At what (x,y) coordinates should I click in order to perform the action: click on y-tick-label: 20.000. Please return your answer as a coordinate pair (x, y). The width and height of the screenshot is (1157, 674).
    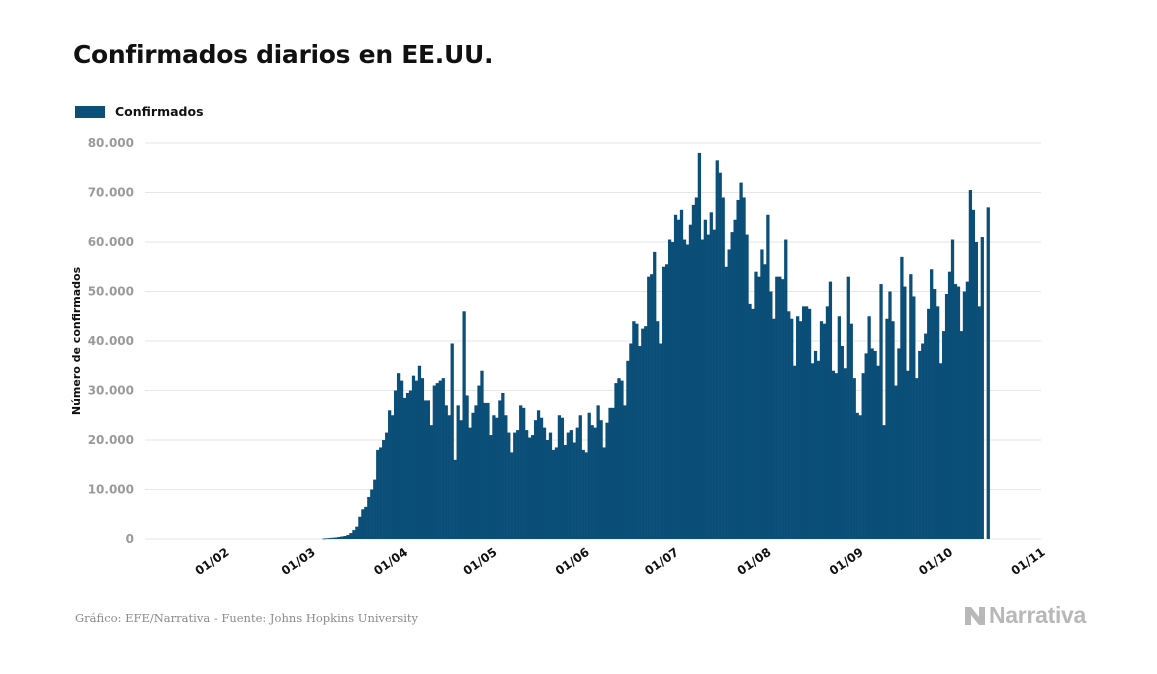
    Looking at the image, I should click on (111, 440).